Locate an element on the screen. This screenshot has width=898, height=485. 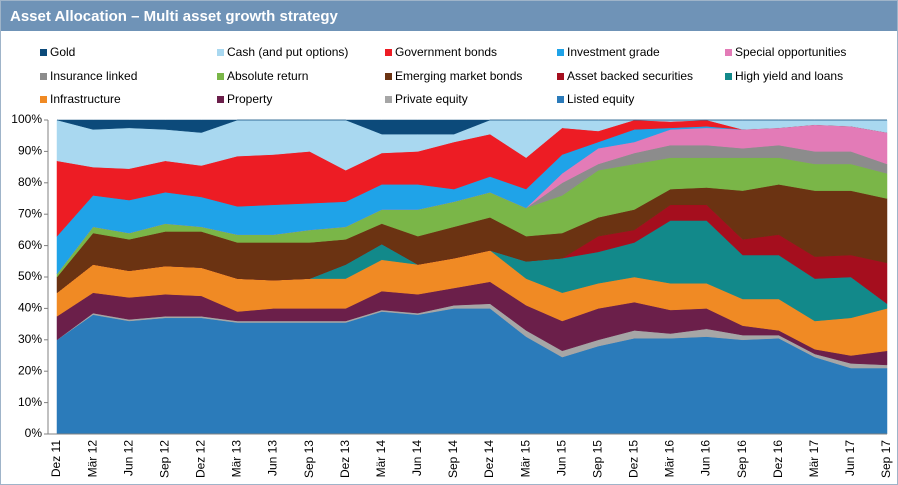
y-tick-label: 60% is located at coordinates (30, 245).